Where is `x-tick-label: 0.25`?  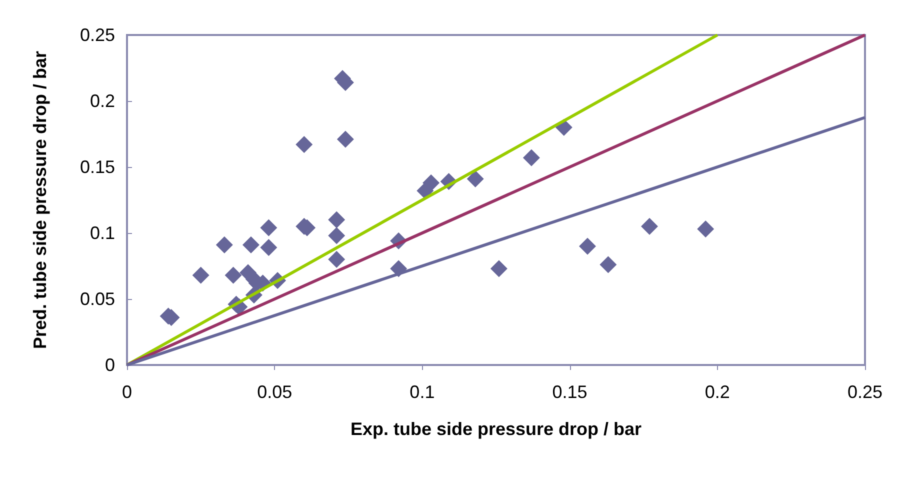
x-tick-label: 0.25 is located at coordinates (865, 392).